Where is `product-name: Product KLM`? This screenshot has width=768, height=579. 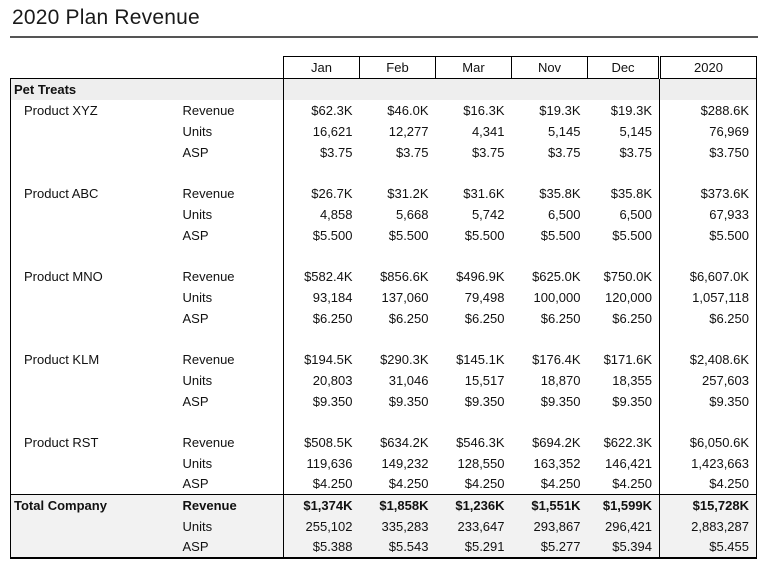
product-name: Product KLM is located at coordinates (95, 359).